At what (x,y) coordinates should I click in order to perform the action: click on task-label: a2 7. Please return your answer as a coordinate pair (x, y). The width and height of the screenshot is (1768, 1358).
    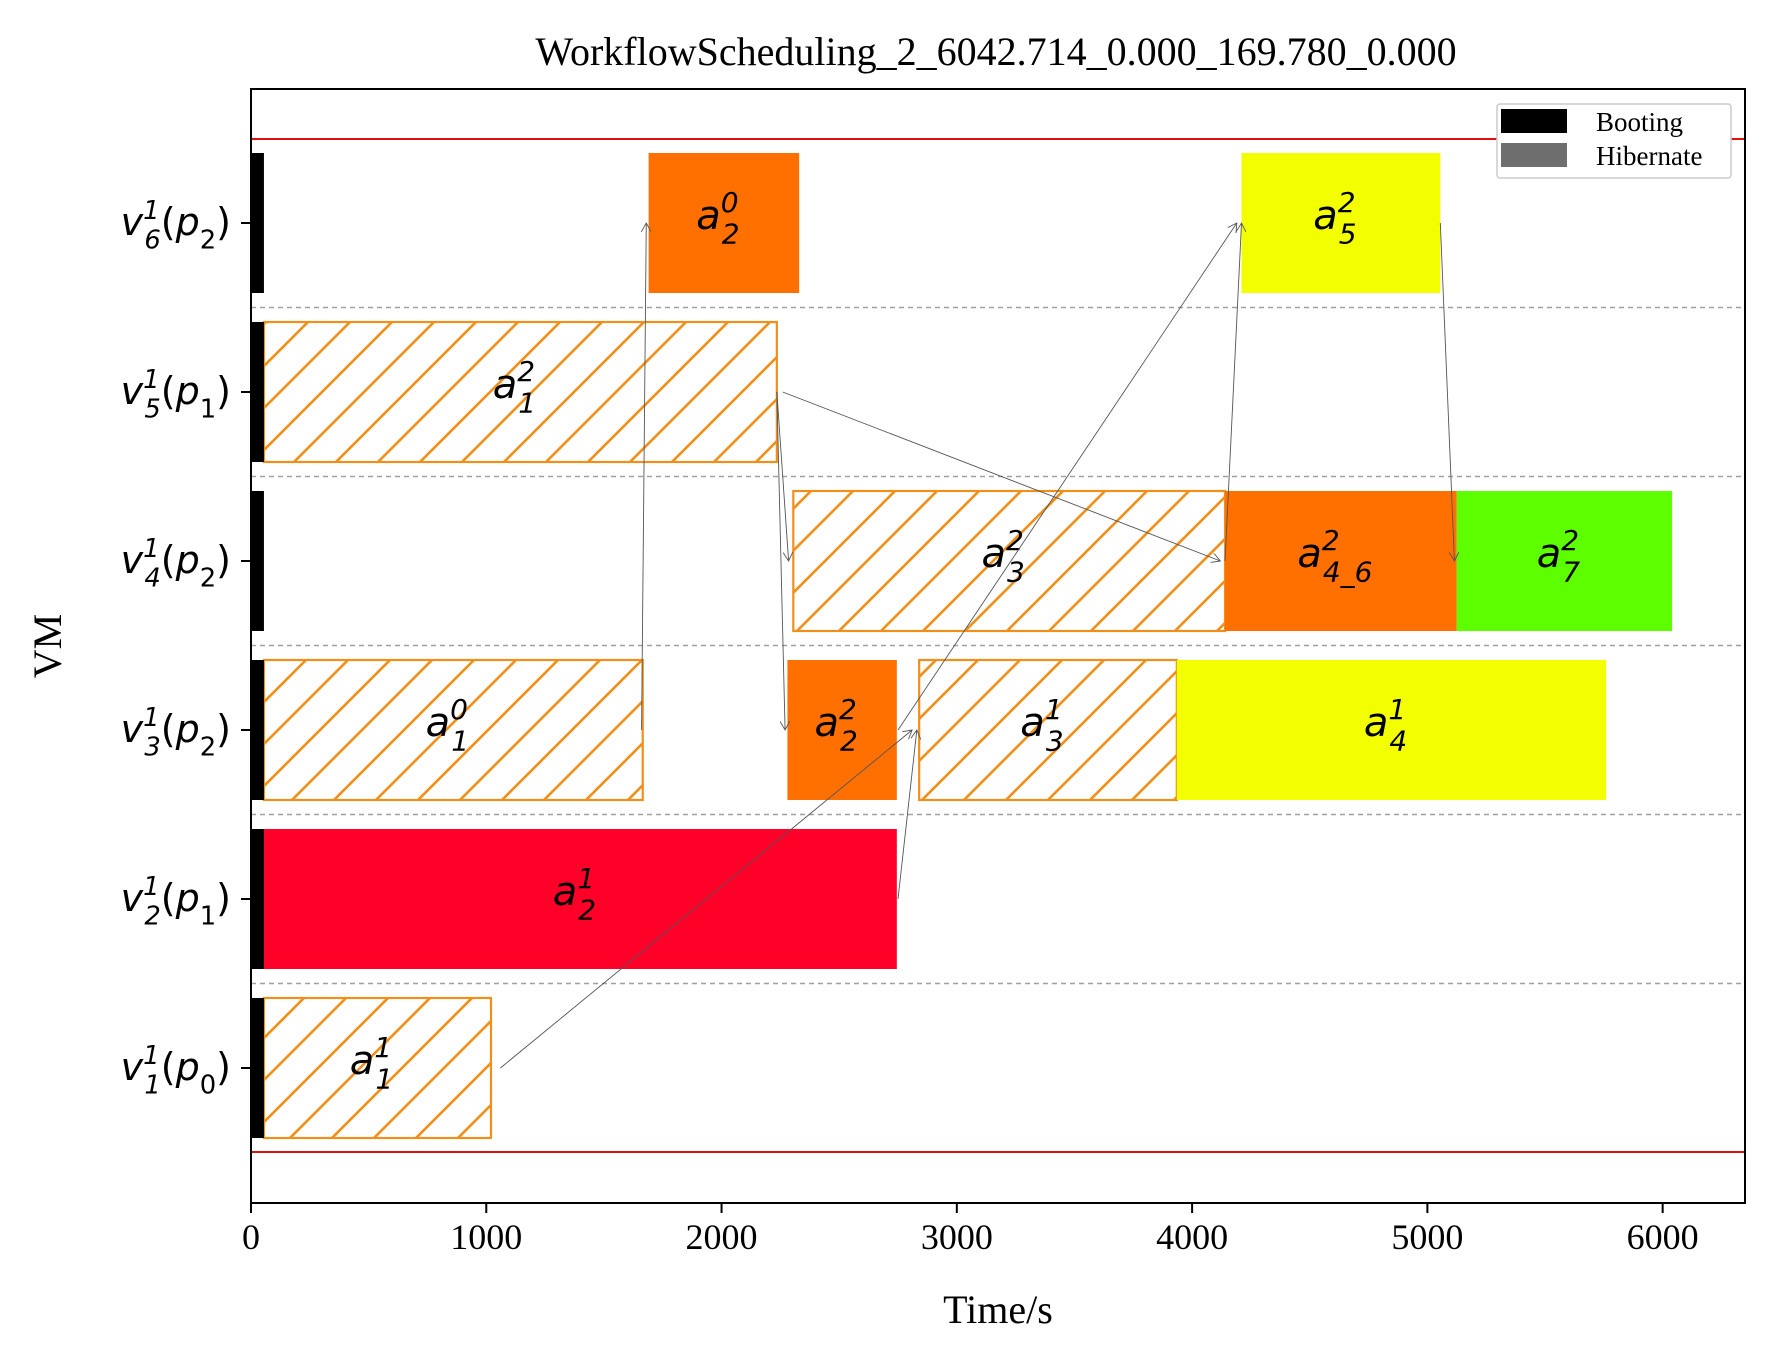
    Looking at the image, I should click on (1559, 556).